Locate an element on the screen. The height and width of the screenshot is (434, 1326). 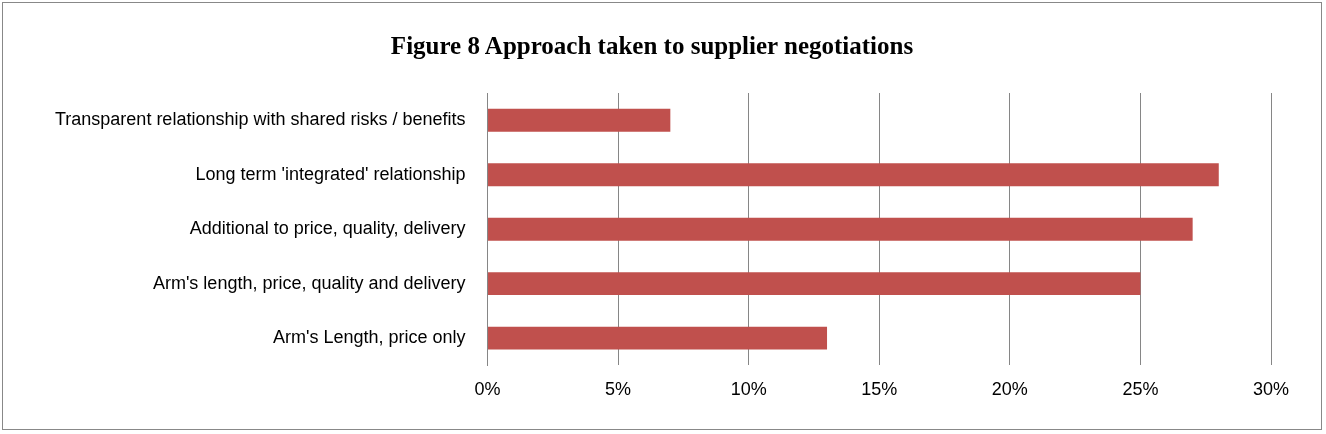
x-tick-label: 15% is located at coordinates (879, 389).